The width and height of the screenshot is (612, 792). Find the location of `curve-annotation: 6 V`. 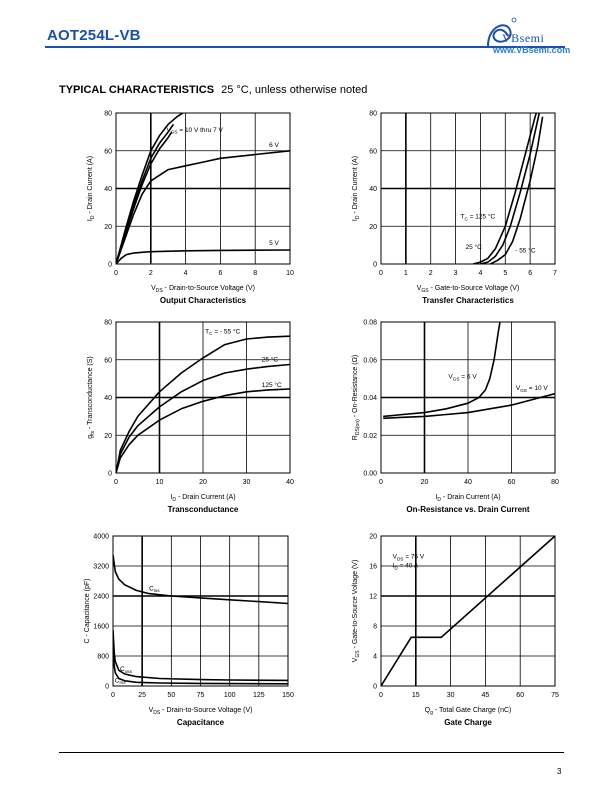

curve-annotation: 6 V is located at coordinates (274, 145).